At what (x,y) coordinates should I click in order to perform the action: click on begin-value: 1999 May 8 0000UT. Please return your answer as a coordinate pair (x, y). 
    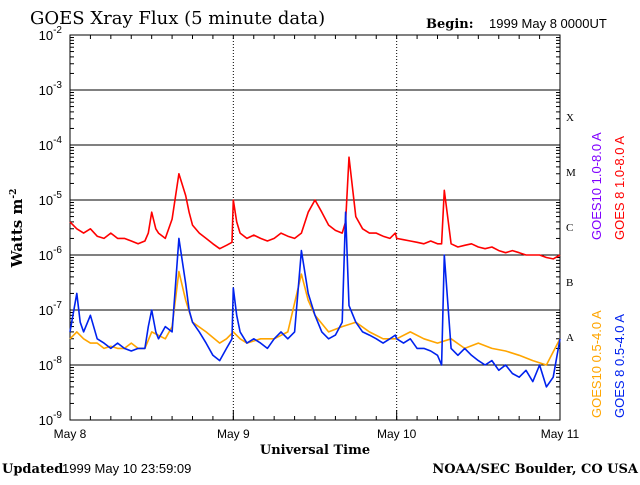
    Looking at the image, I should click on (548, 23).